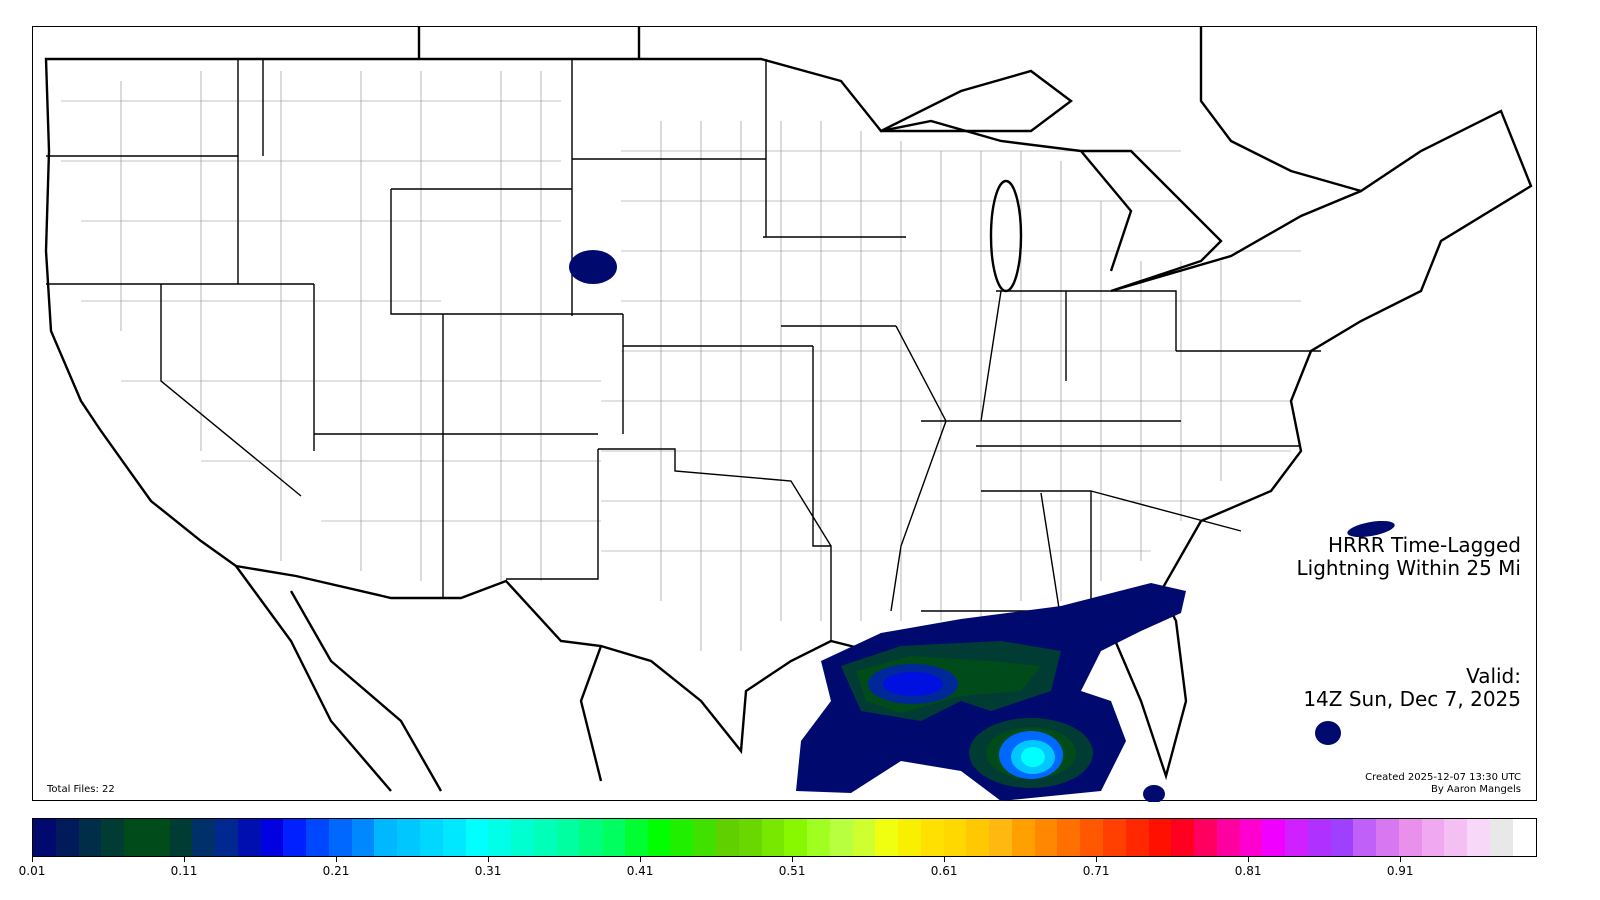 The width and height of the screenshot is (1600, 900). I want to click on colorbar-tick-label: 0.31, so click(488, 871).